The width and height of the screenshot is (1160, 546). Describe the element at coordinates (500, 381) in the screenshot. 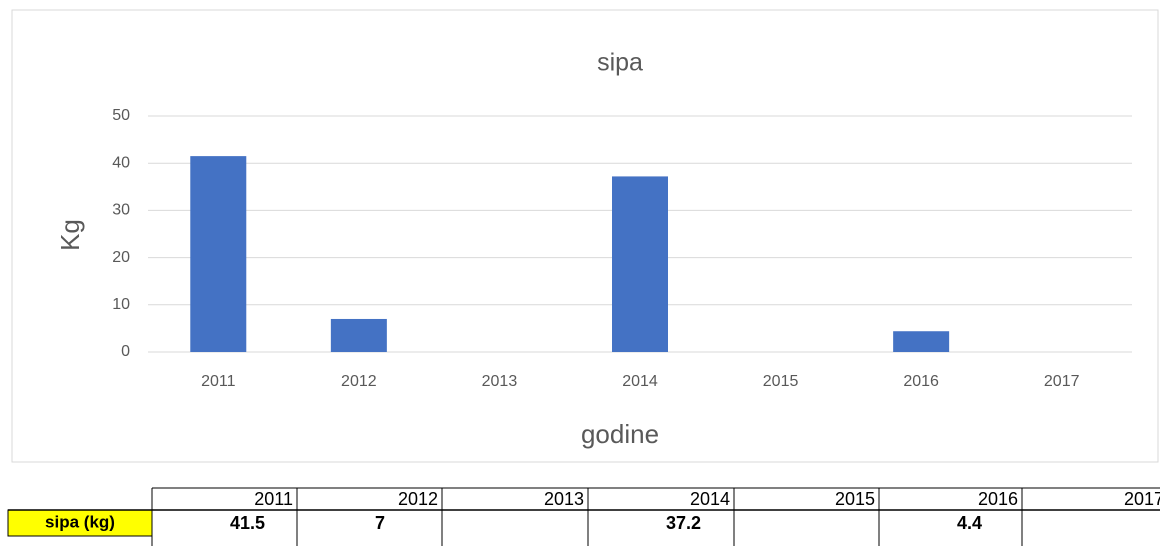

I see `x-tick-label: 2013` at that location.